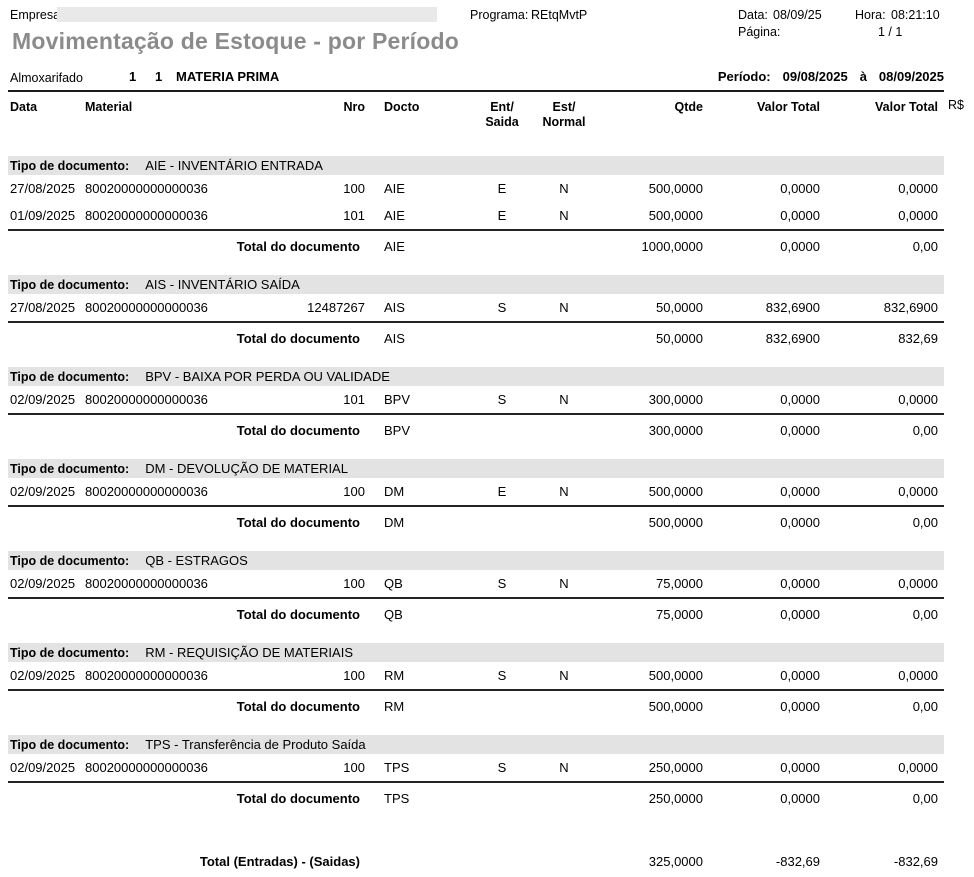 The height and width of the screenshot is (877, 974). Describe the element at coordinates (394, 188) in the screenshot. I see `cell-docto: AIE` at that location.